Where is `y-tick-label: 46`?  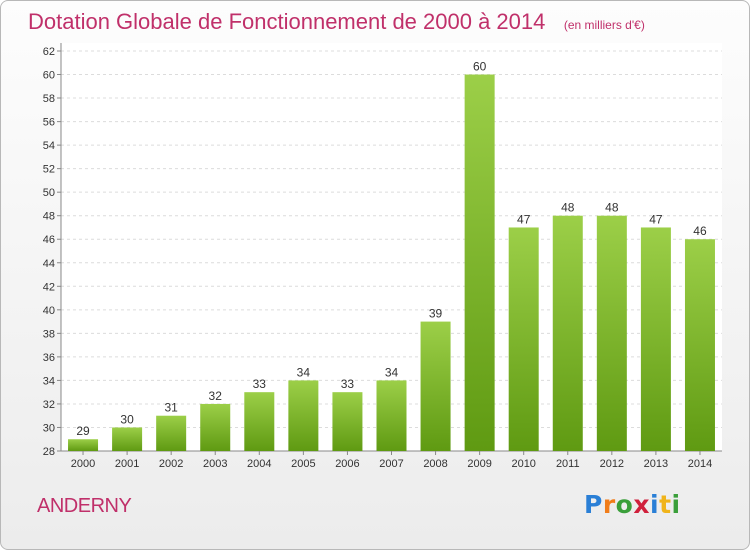 y-tick-label: 46 is located at coordinates (49, 240).